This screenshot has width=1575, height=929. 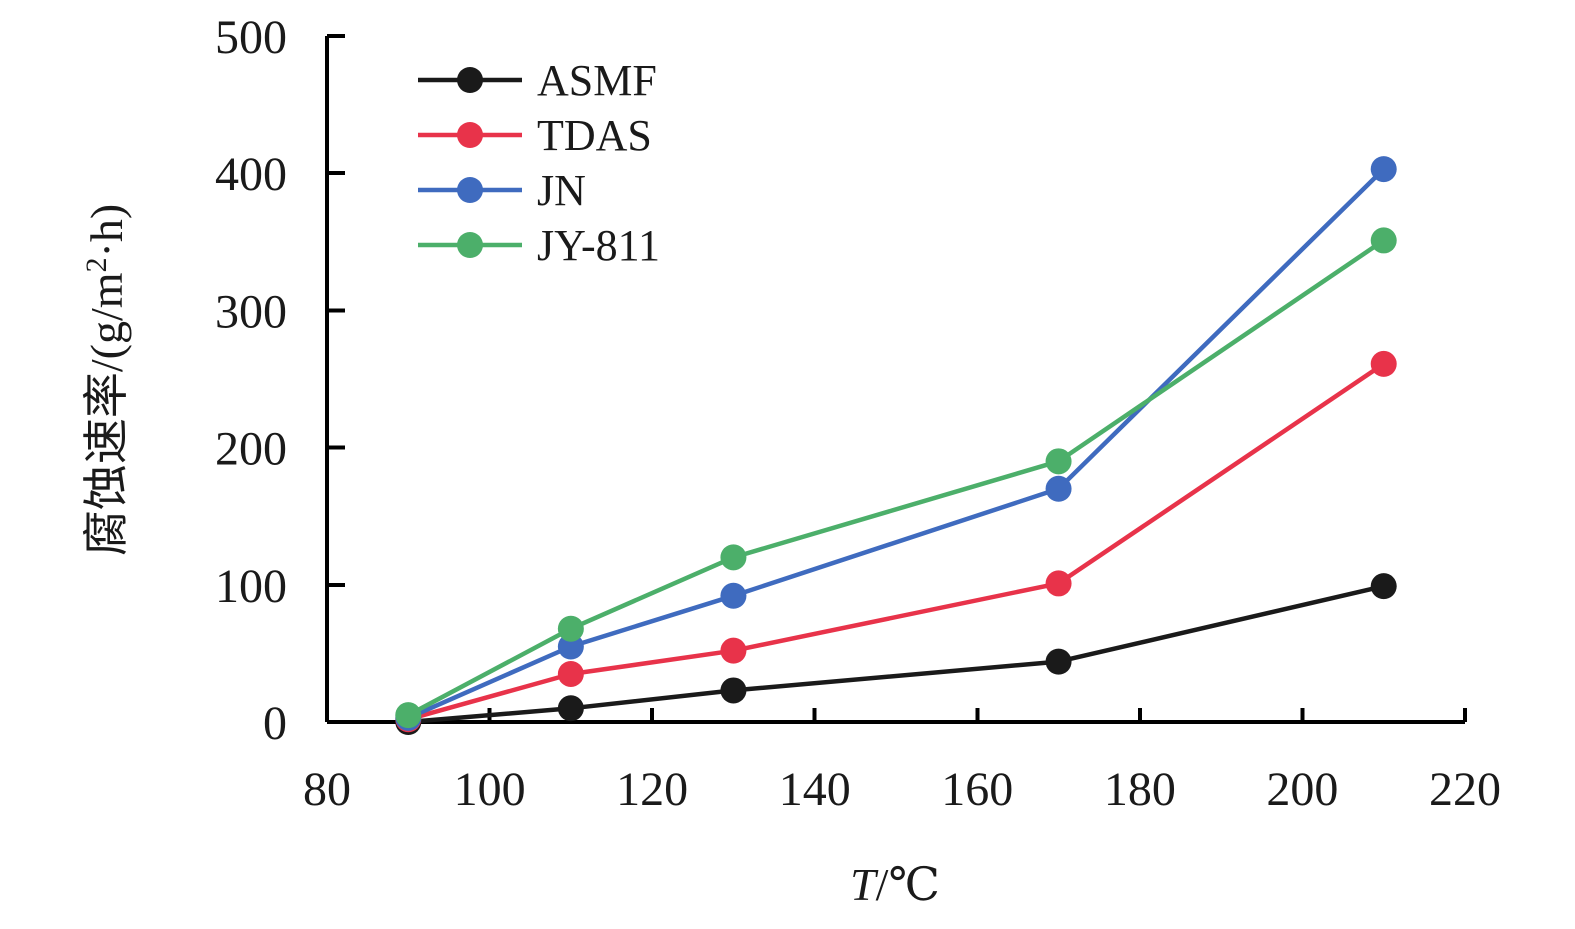 I want to click on legend-item-asmf: ASMF, so click(x=537, y=80).